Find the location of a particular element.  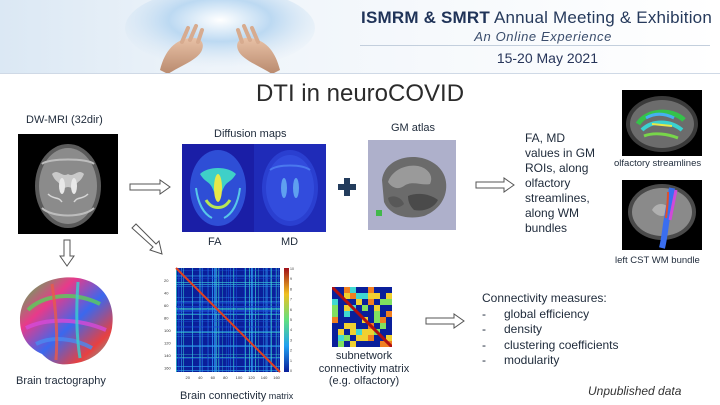

matrix-x-tick: 100 is located at coordinates (239, 377).